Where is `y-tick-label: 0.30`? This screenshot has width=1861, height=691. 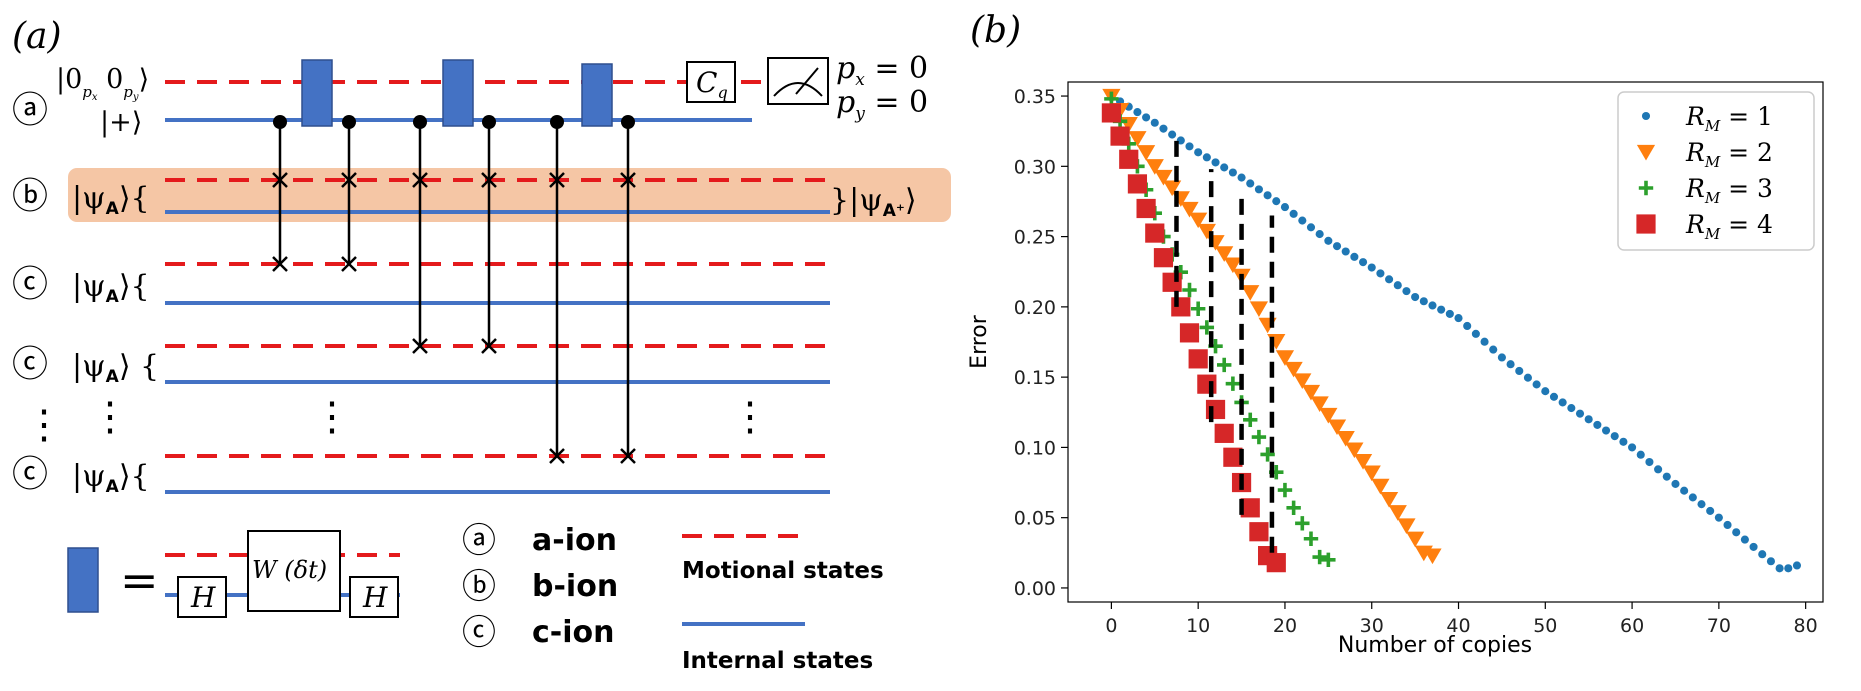
y-tick-label: 0.30 is located at coordinates (1035, 167).